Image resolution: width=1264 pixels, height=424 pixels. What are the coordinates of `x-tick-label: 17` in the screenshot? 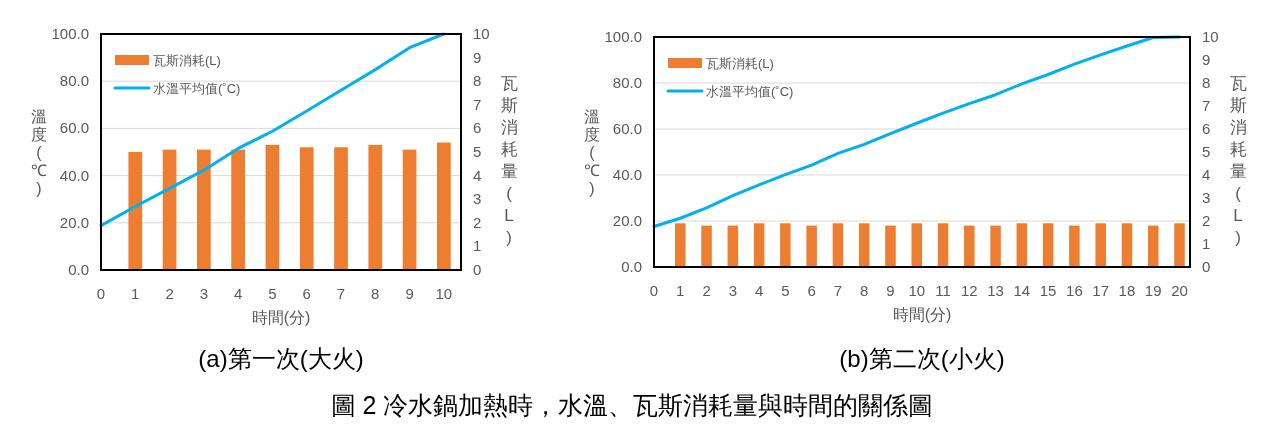 It's located at (1101, 290).